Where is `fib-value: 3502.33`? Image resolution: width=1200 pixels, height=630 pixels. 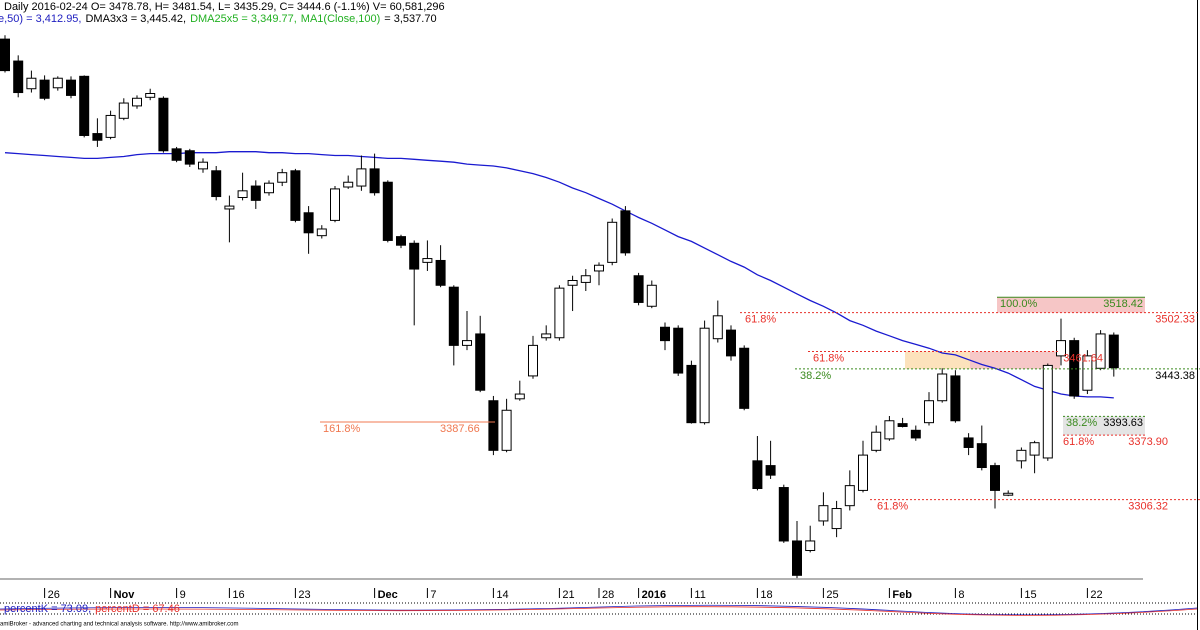 fib-value: 3502.33 is located at coordinates (1175, 320).